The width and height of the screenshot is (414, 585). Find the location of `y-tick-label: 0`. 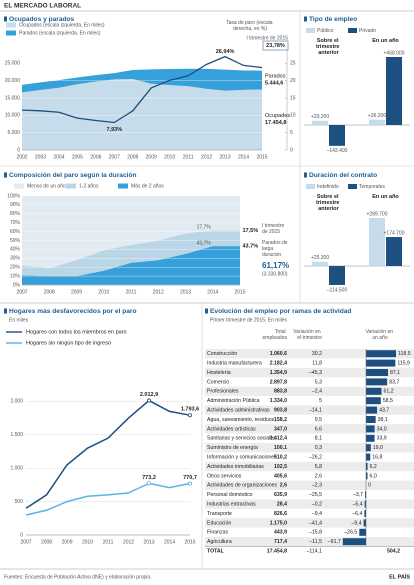

y-tick-label: 0 is located at coordinates (21, 535).